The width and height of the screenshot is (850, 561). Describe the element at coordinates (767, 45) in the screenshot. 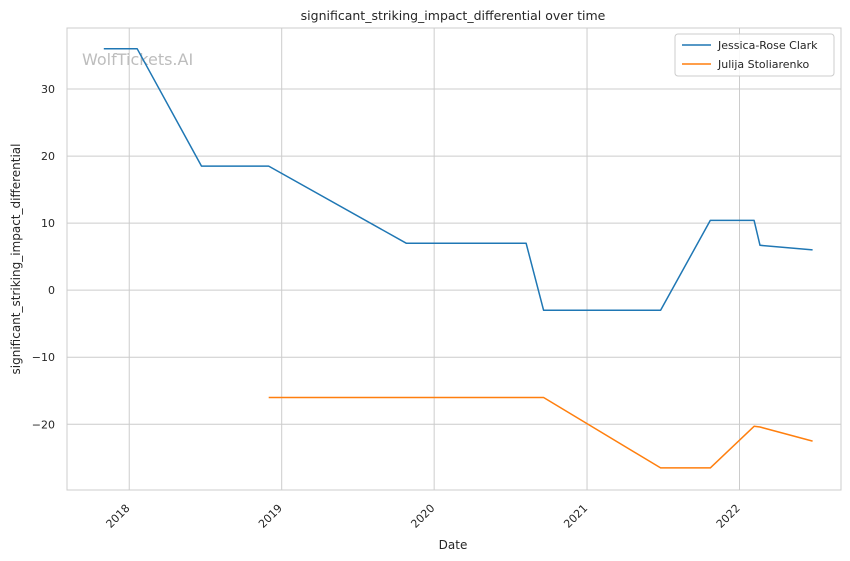

I see `legend-label: Jessica-Rose Clark` at that location.